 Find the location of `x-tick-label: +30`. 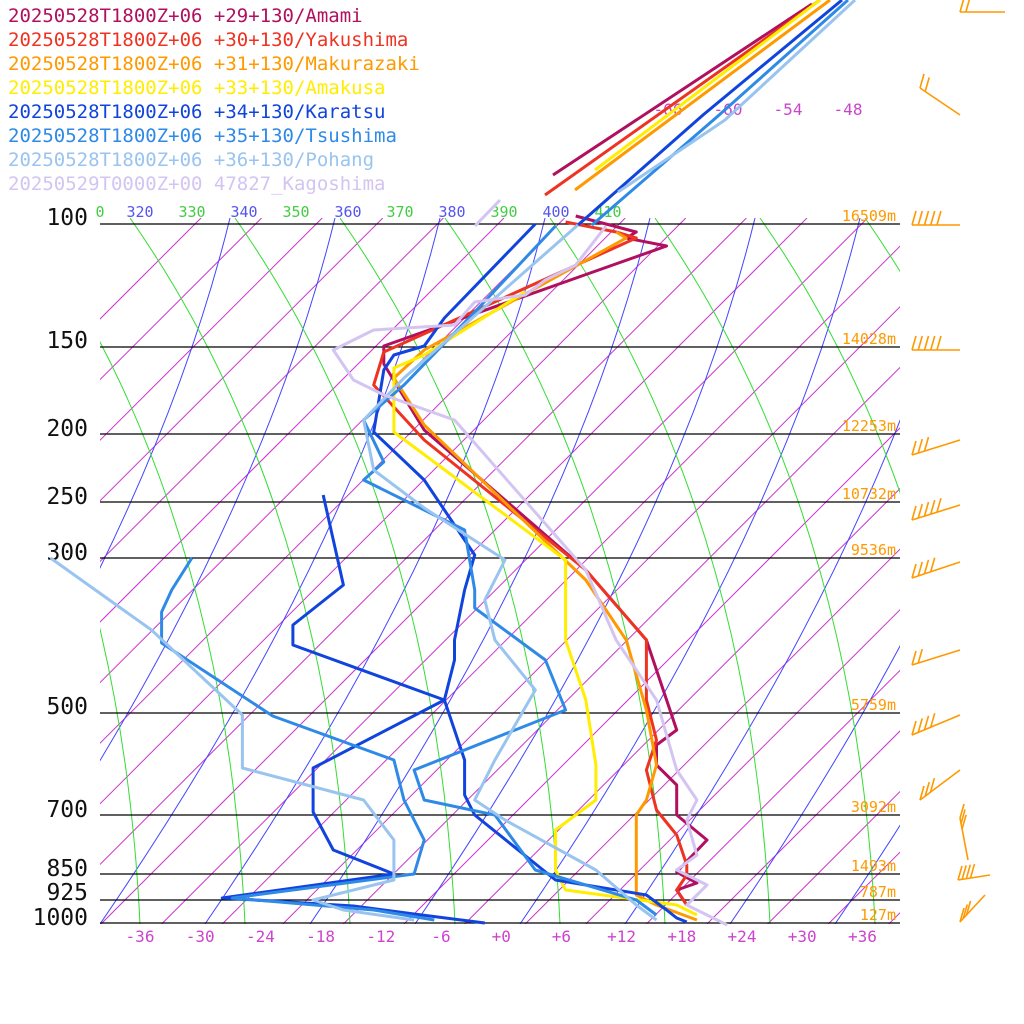

x-tick-label: +30 is located at coordinates (802, 936).